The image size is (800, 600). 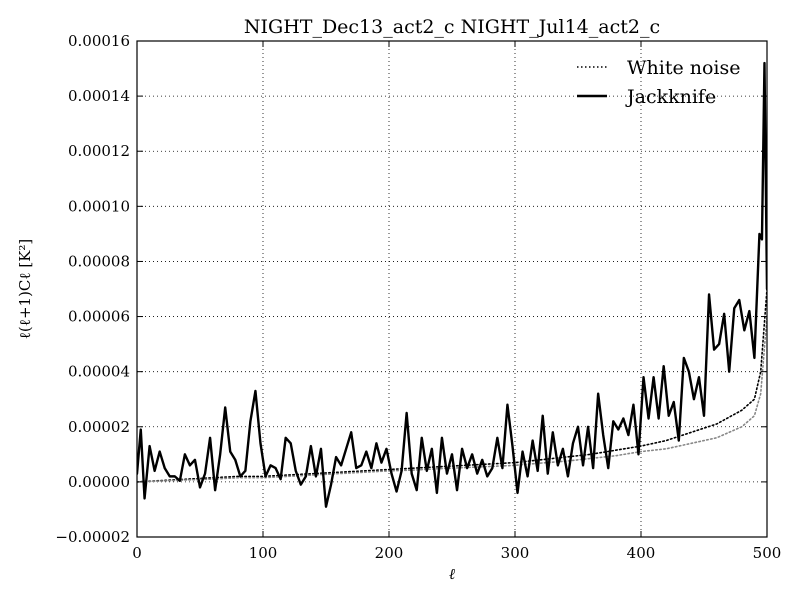 I want to click on x-tick-label: 500, so click(x=767, y=553).